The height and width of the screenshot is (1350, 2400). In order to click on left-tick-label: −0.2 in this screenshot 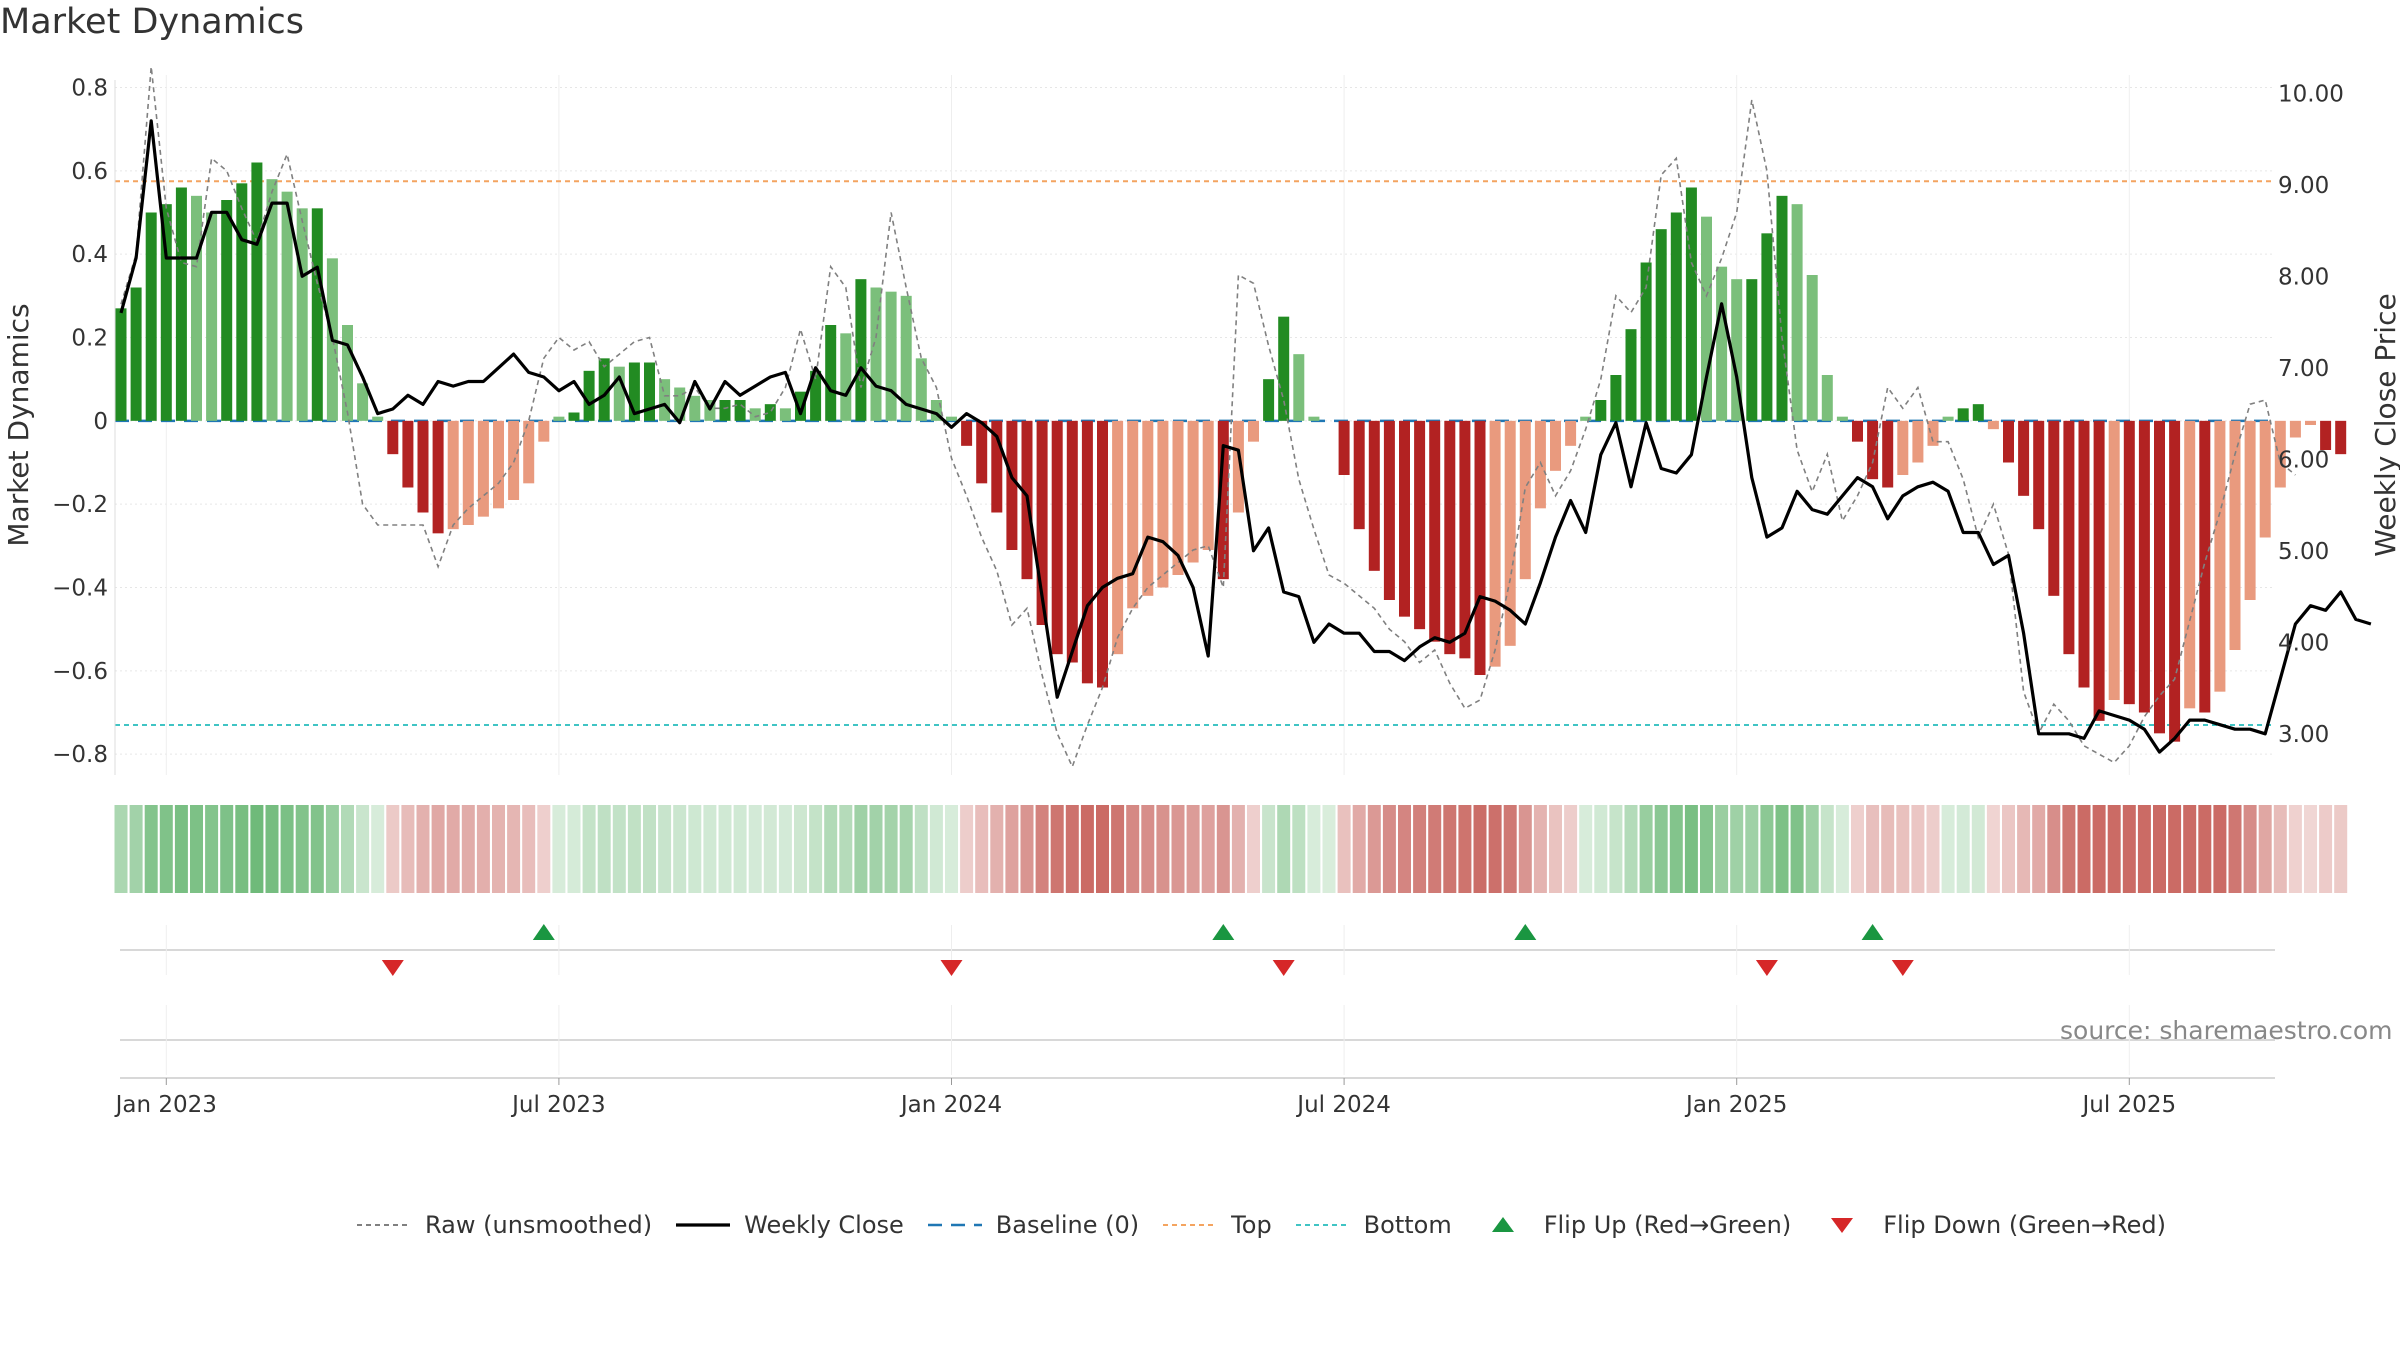, I will do `click(80, 505)`.